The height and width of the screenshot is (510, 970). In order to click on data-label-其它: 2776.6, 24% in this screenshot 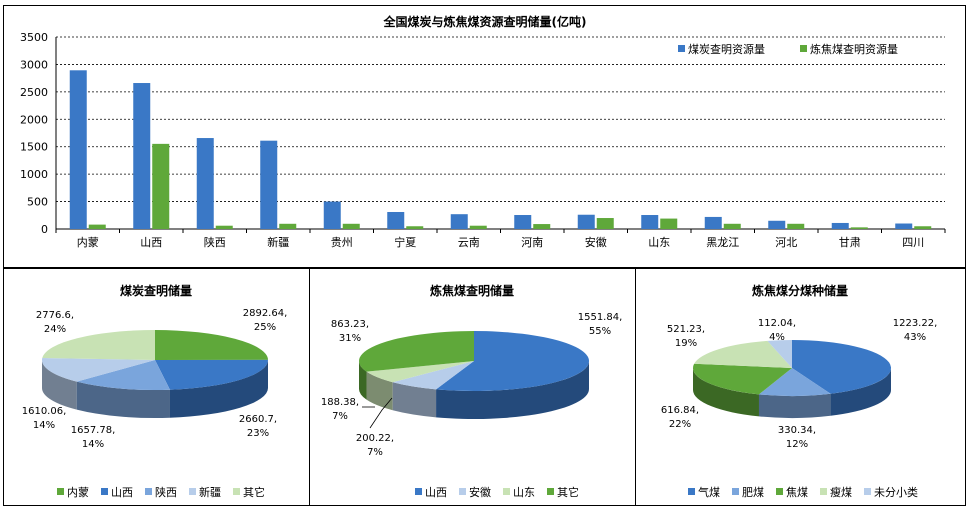, I will do `click(55, 322)`.